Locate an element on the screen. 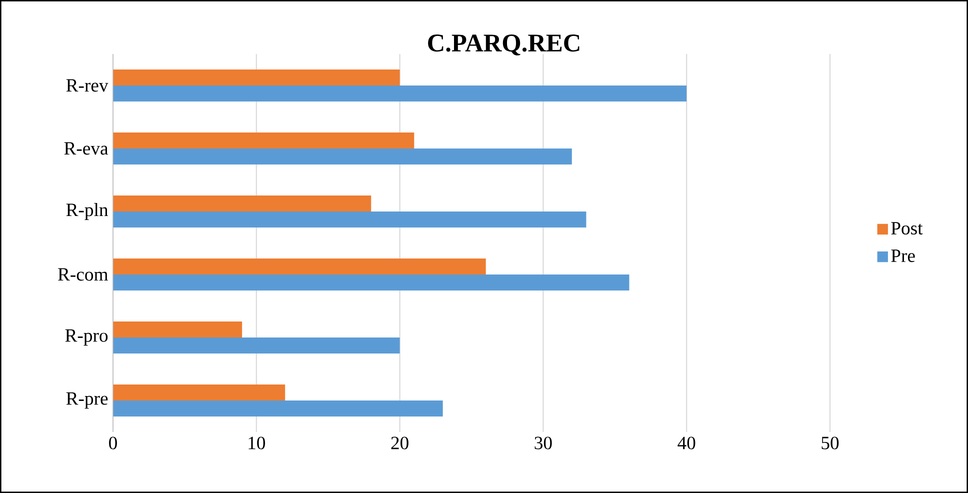 This screenshot has width=968, height=493. legend-label: Pre is located at coordinates (903, 256).